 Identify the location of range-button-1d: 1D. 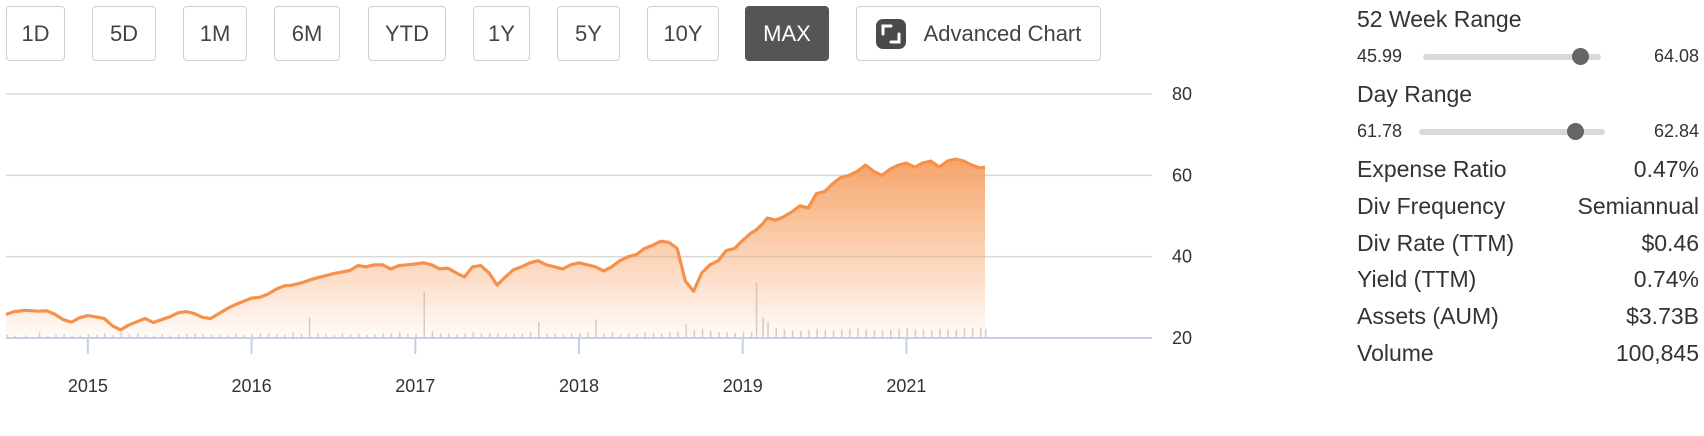
(35, 33).